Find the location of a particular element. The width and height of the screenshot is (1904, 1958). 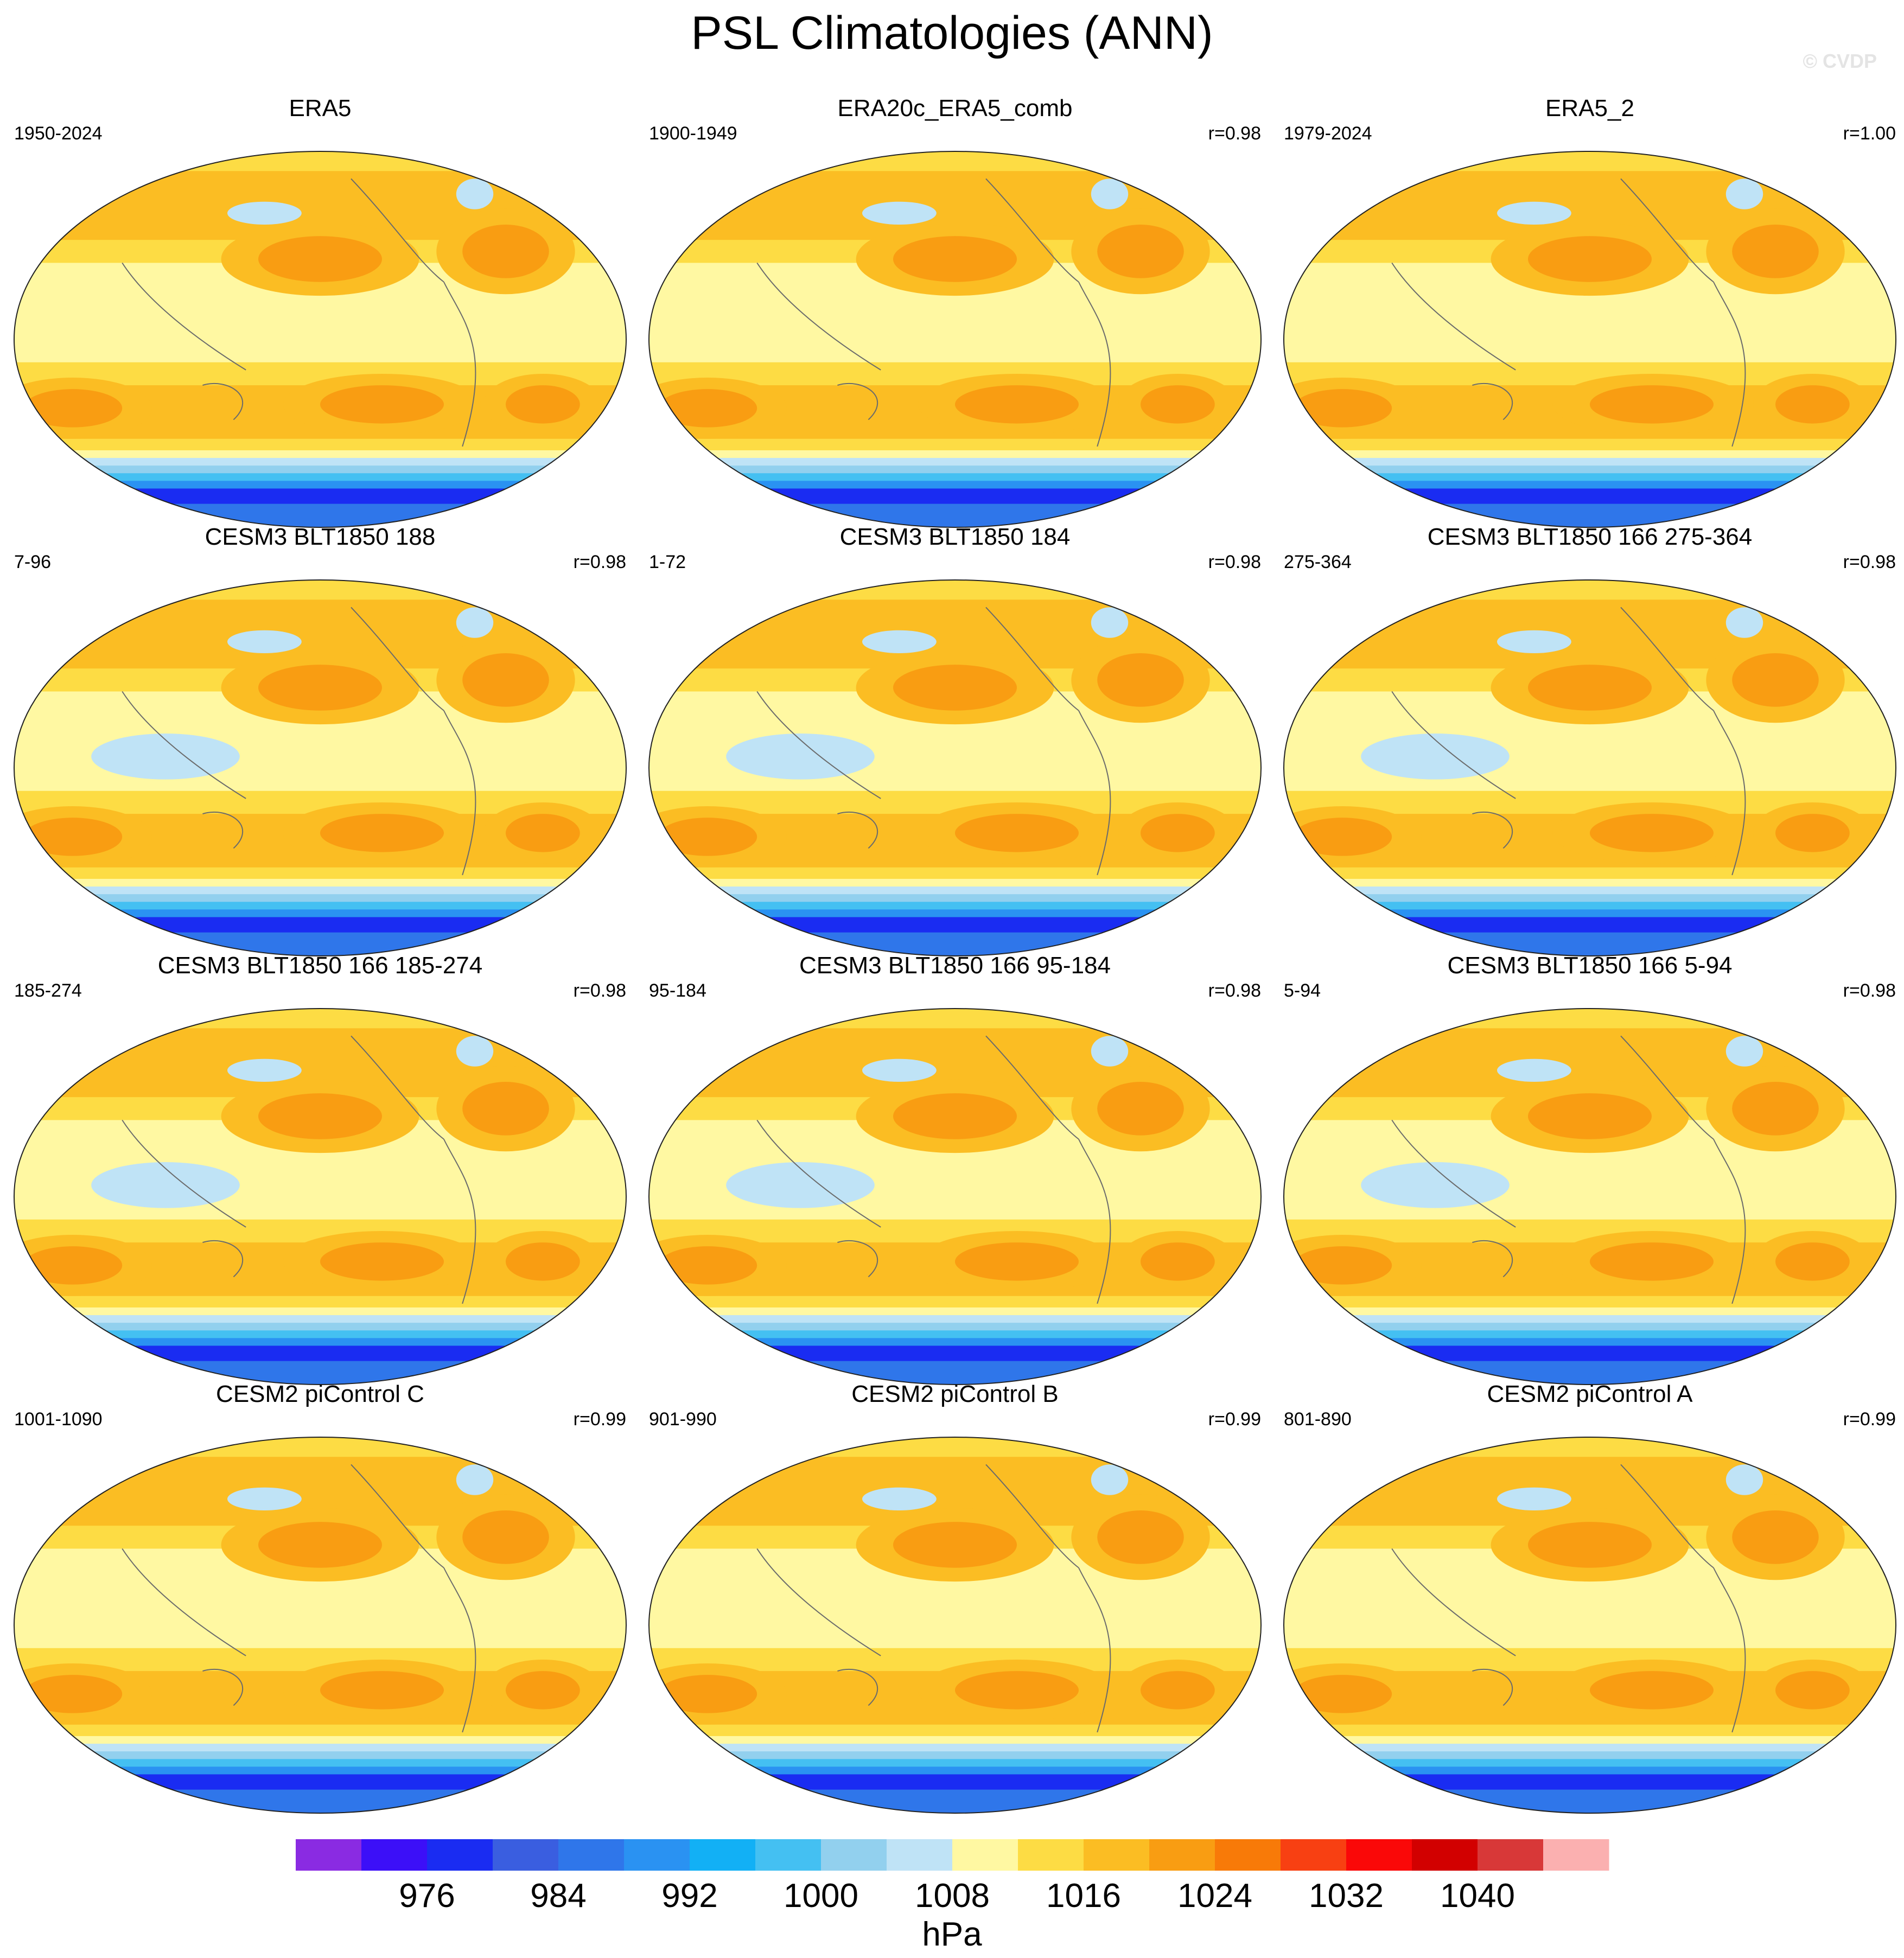

colorbar-tick-label: 1008 is located at coordinates (952, 1896).